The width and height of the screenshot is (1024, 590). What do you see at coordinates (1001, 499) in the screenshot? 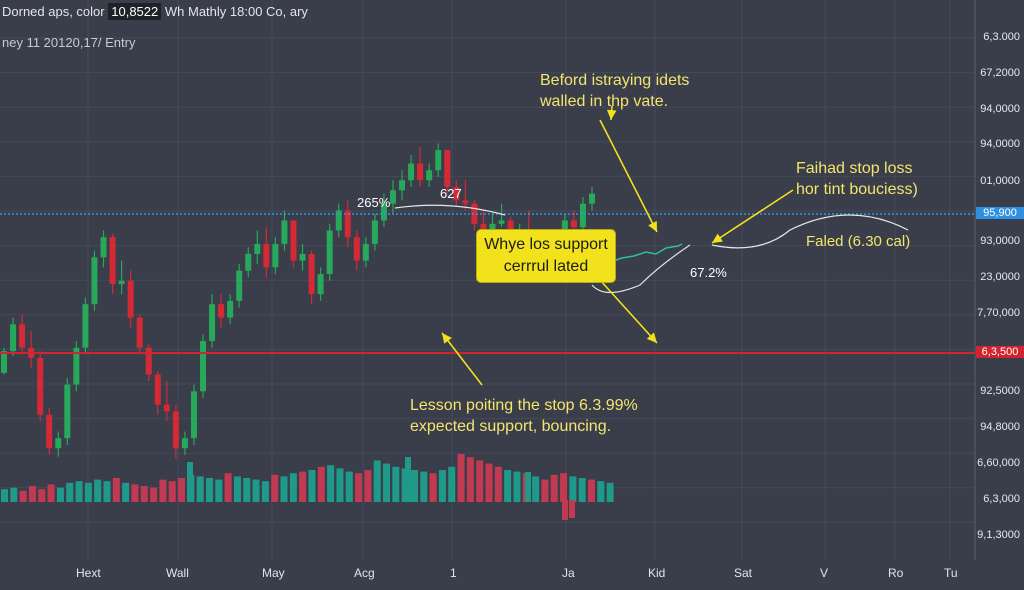
I see `y-tick-label: 6,3,000` at bounding box center [1001, 499].